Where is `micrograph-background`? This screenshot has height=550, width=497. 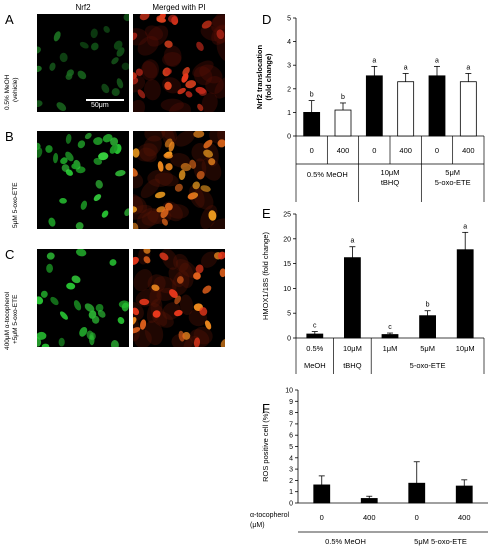
micrograph-background is located at coordinates (179, 63).